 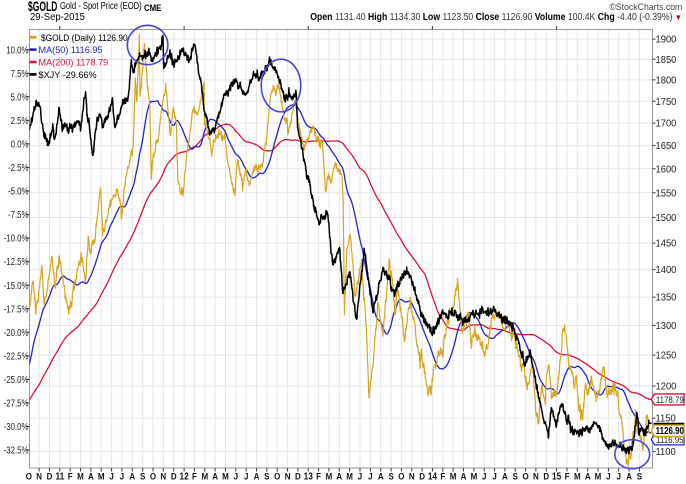 What do you see at coordinates (71, 50) in the screenshot?
I see `svg-text: MA(50) 1116.95` at bounding box center [71, 50].